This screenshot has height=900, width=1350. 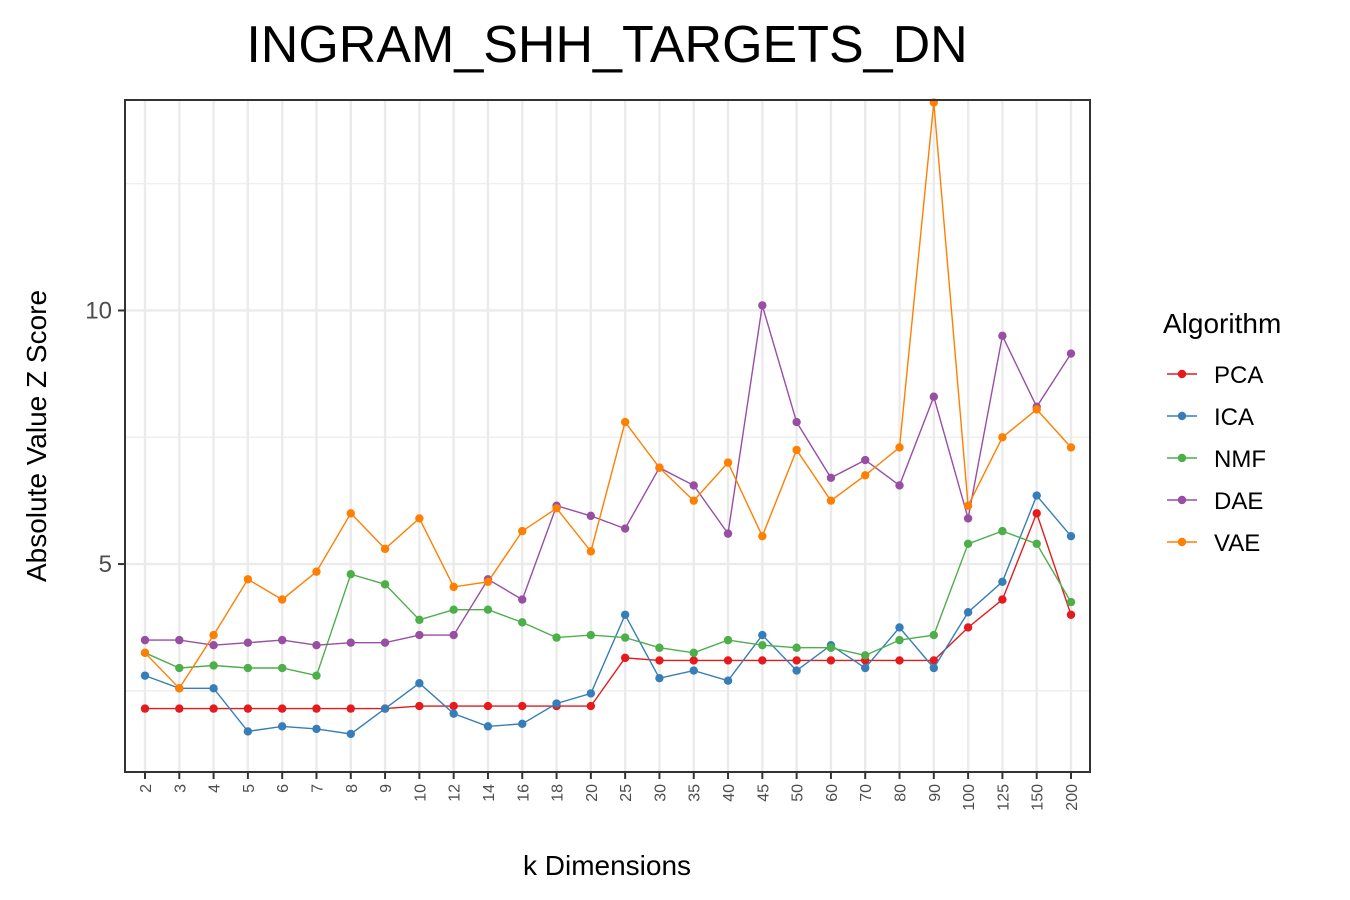 I want to click on legend-item-nmf: NMF, so click(x=1216, y=459).